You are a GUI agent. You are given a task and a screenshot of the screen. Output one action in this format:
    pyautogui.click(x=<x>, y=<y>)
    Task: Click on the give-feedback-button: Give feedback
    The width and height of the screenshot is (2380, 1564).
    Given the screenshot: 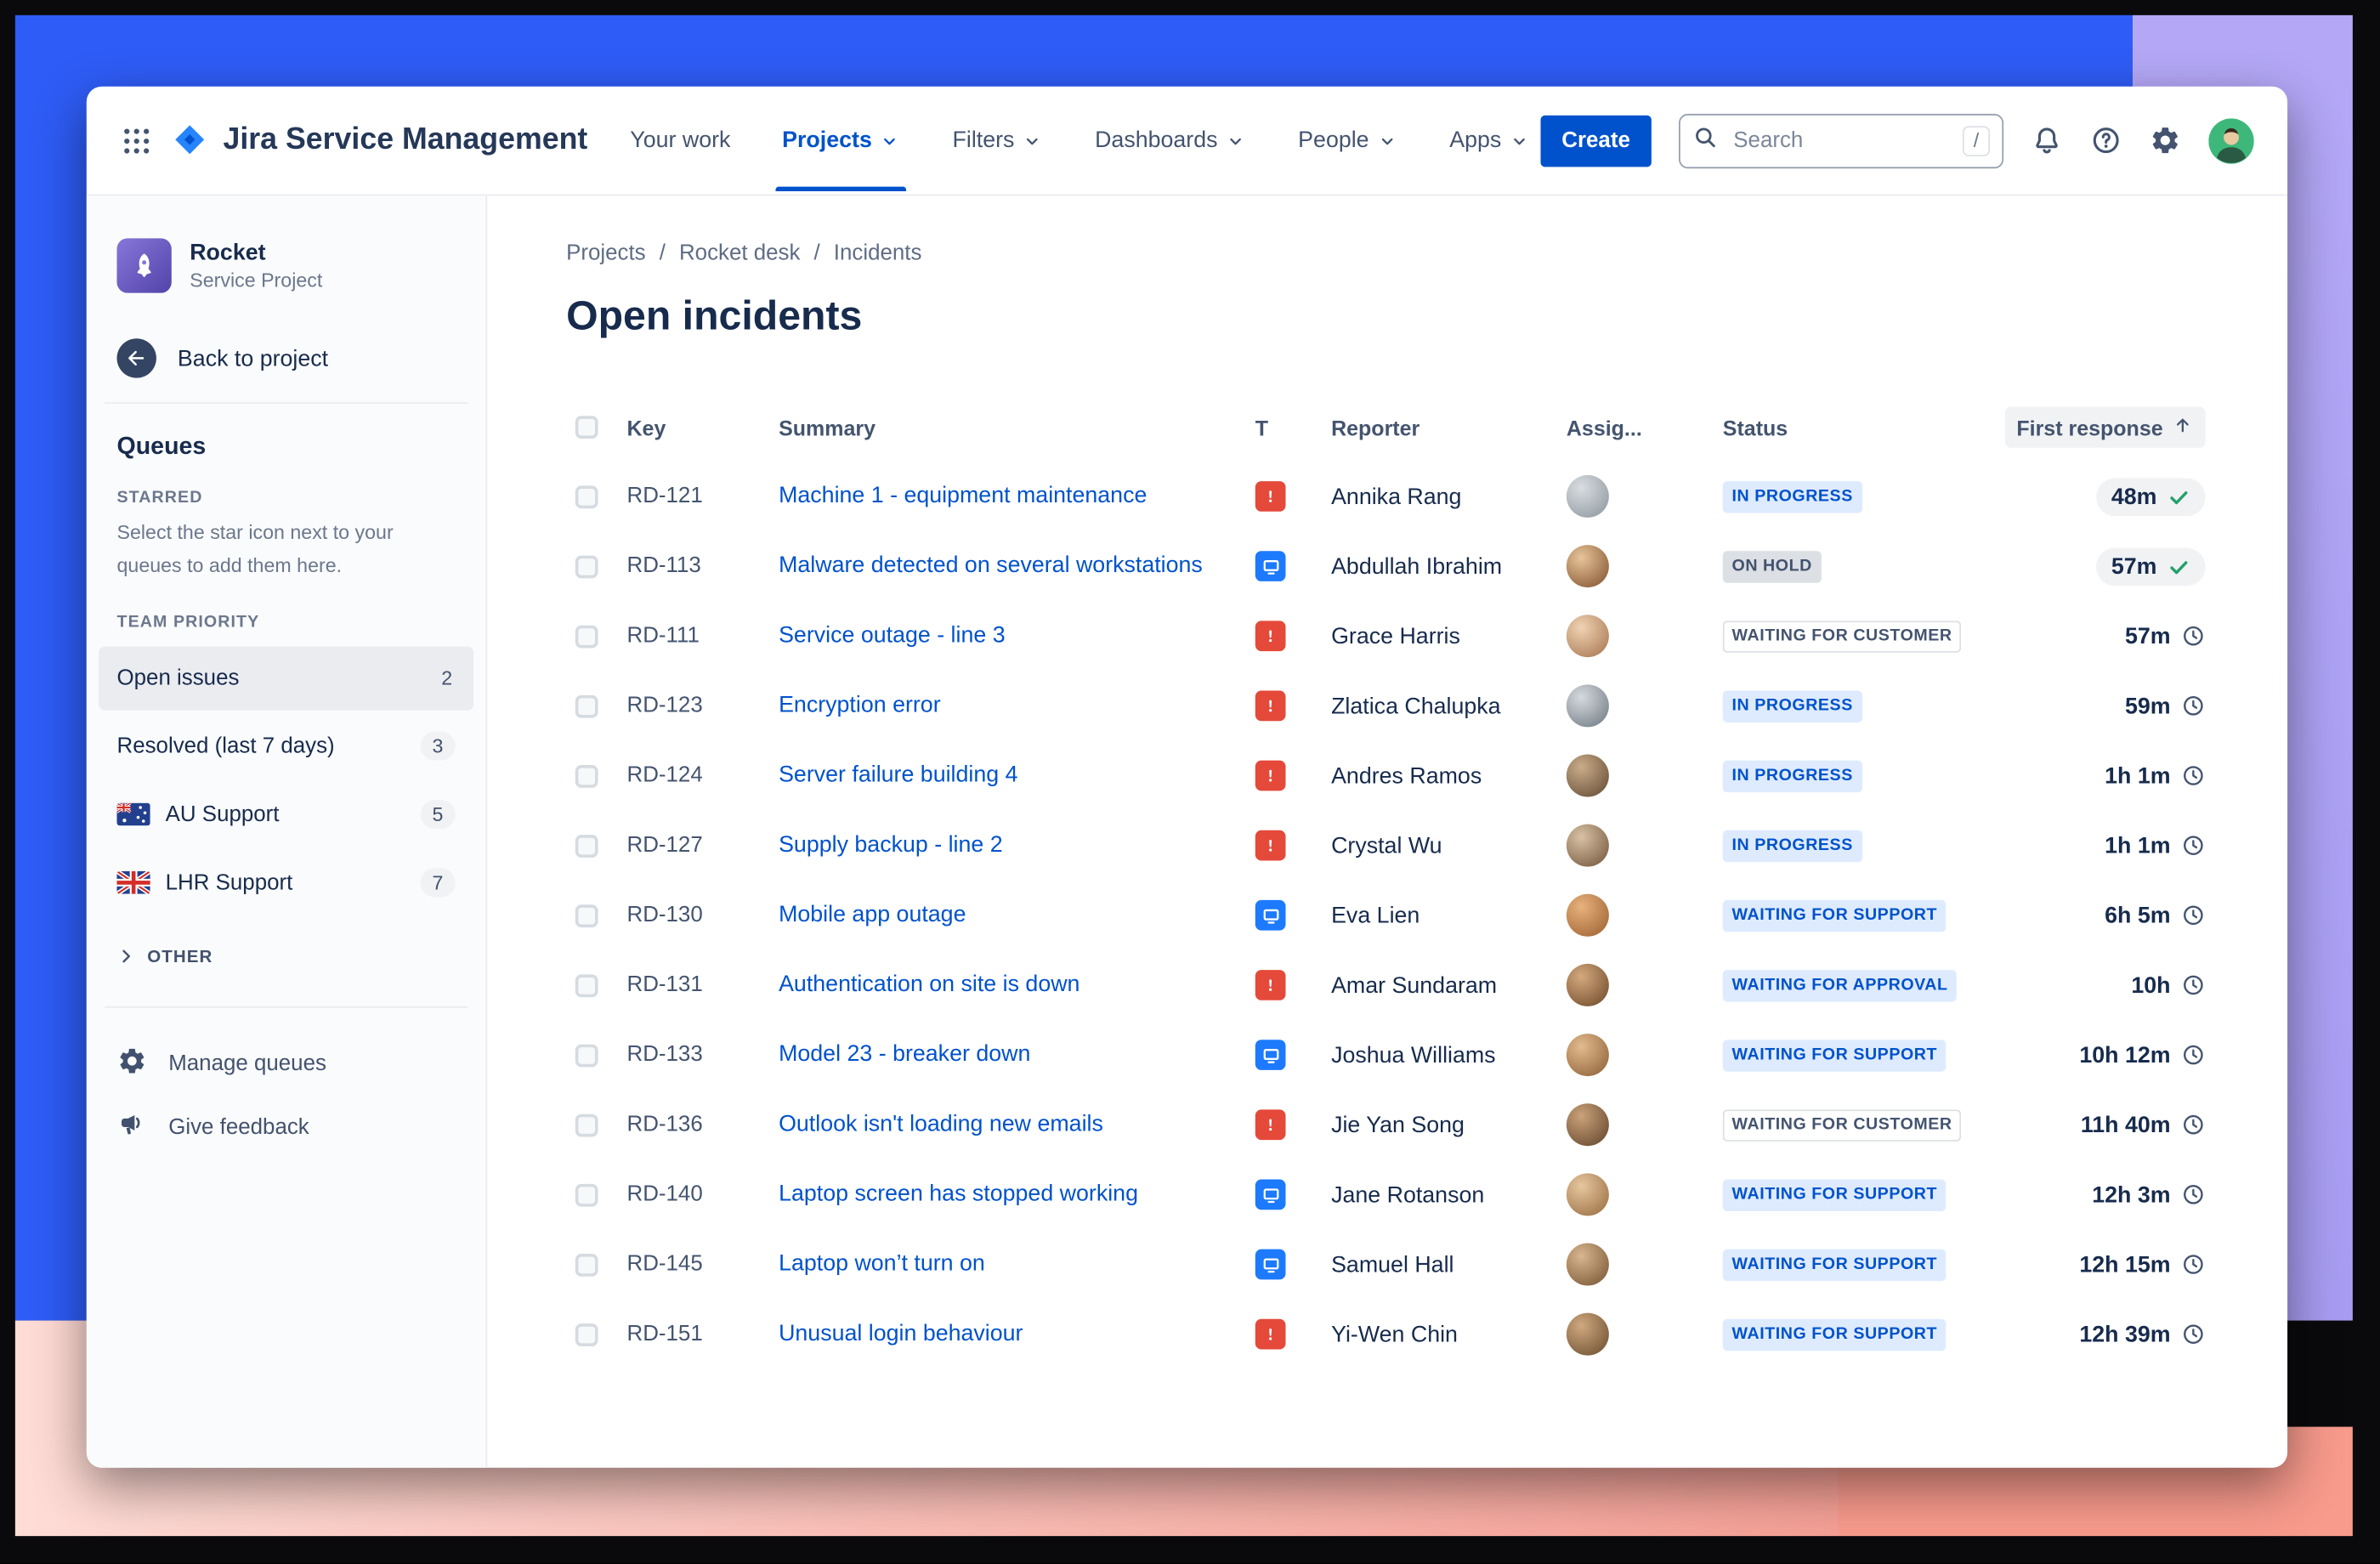 What is the action you would take?
    pyautogui.click(x=286, y=1127)
    